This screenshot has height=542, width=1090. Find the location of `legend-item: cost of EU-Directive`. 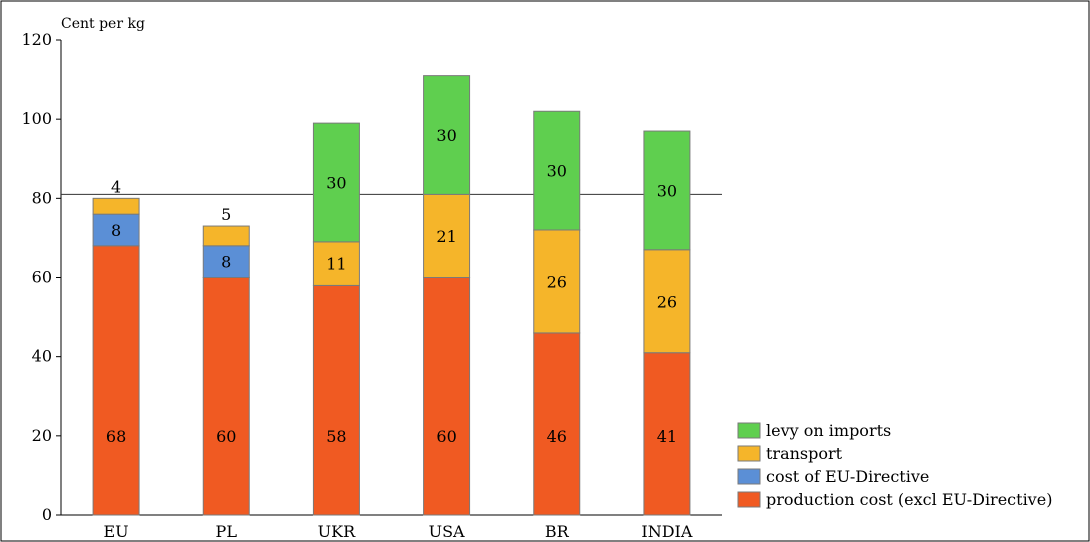

legend-item: cost of EU-Directive is located at coordinates (833, 476).